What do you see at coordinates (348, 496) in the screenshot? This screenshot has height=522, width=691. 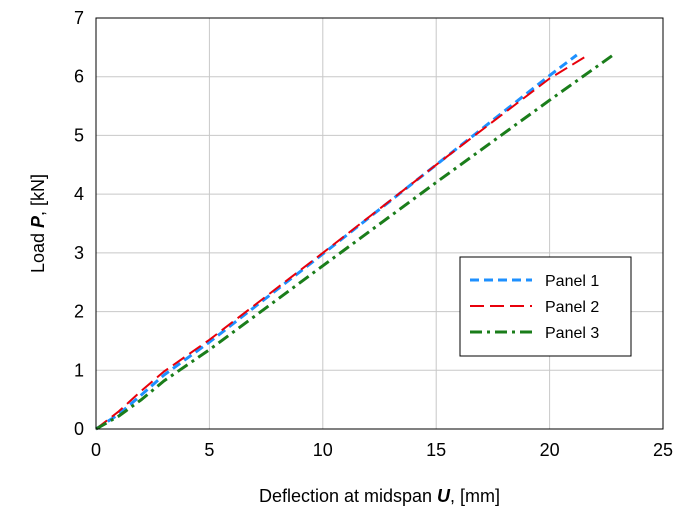 I see `axis-label-part: Deflection at midspan` at bounding box center [348, 496].